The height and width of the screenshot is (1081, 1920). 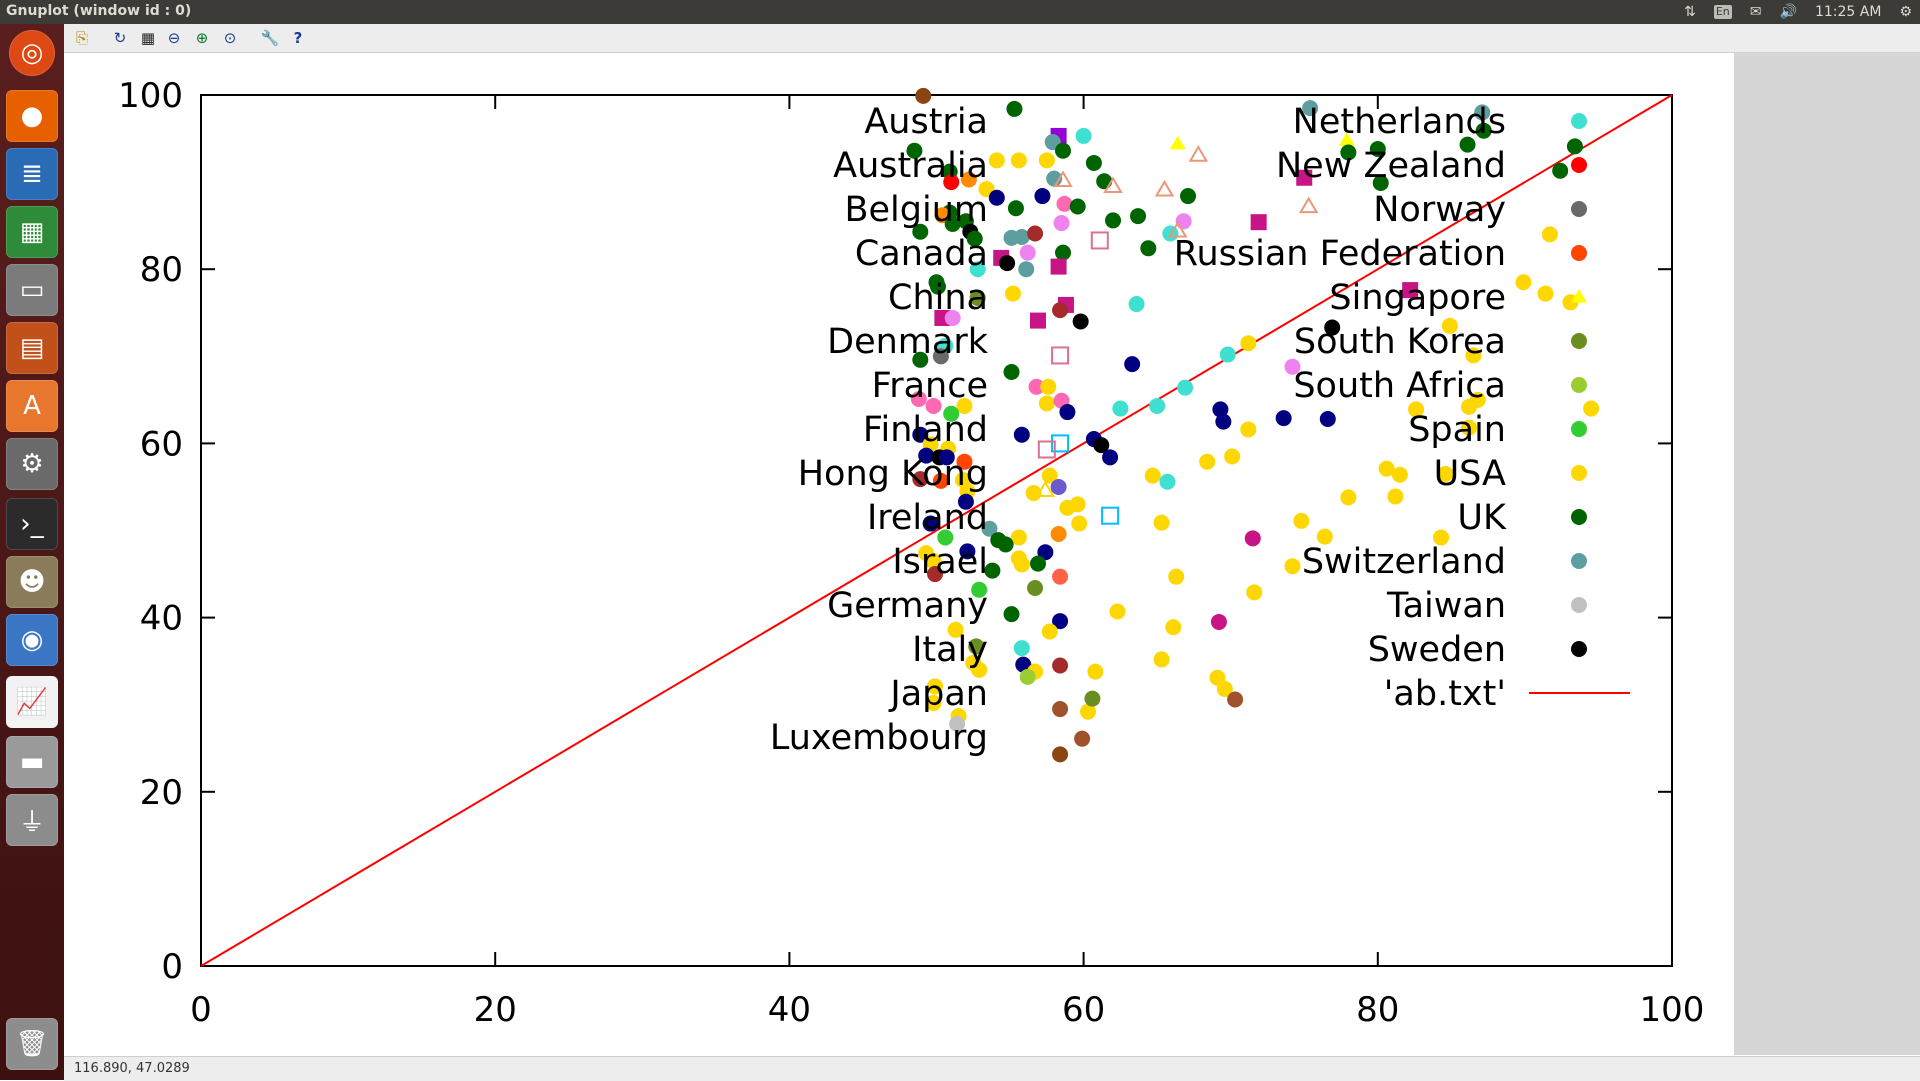 I want to click on legend-label: Sweden, so click(x=1437, y=650).